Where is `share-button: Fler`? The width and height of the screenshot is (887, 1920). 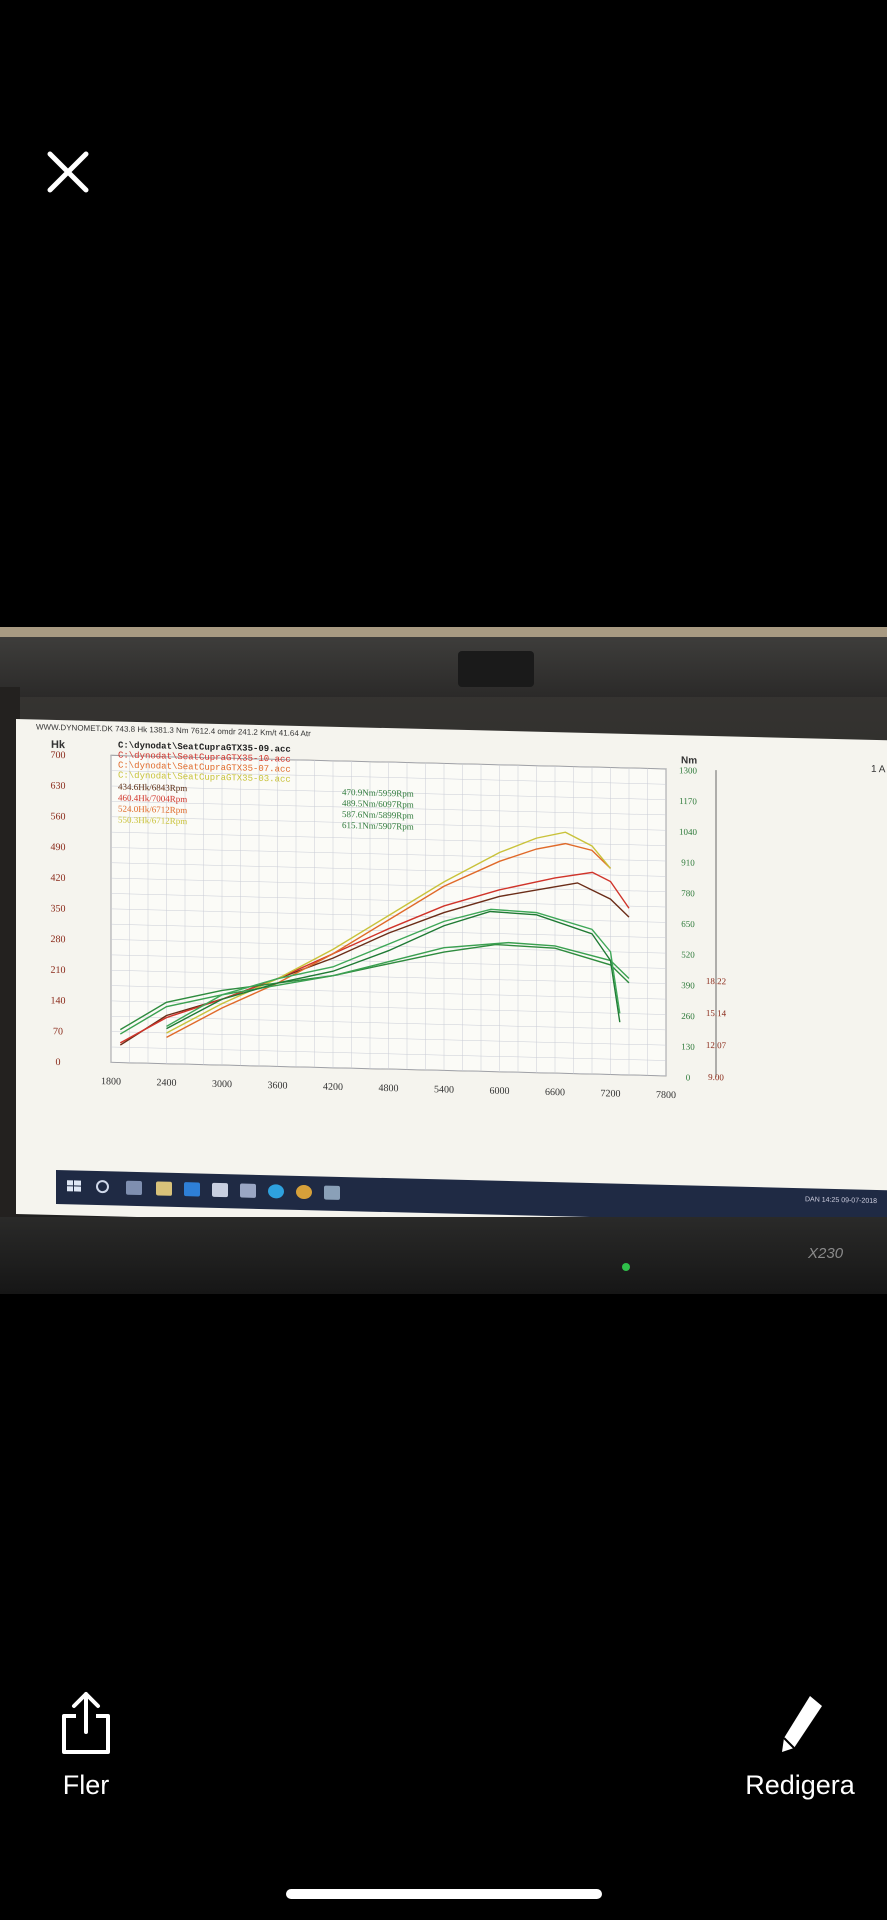
share-button: Fler is located at coordinates (86, 1745).